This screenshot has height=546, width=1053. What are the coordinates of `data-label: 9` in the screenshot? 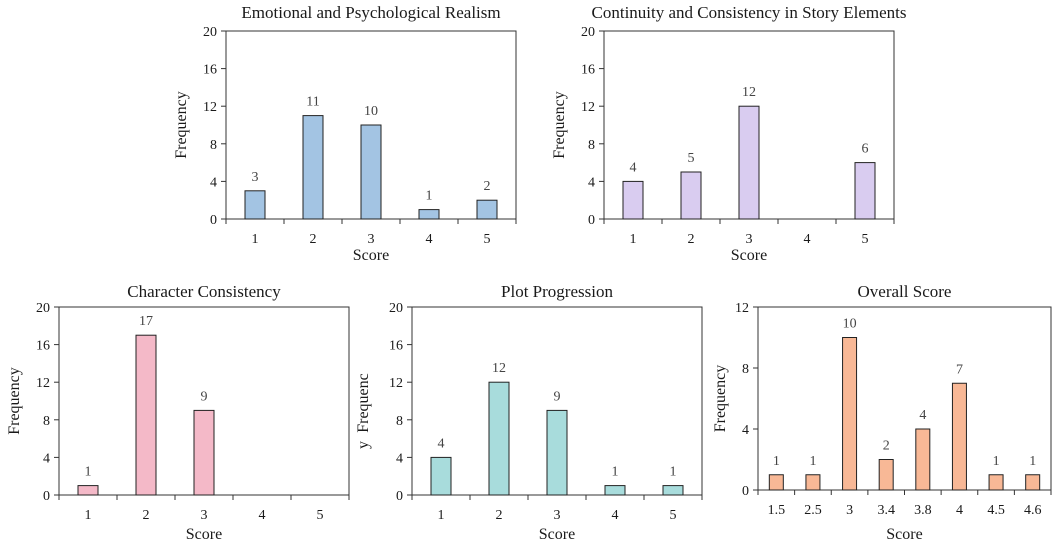 It's located at (557, 396).